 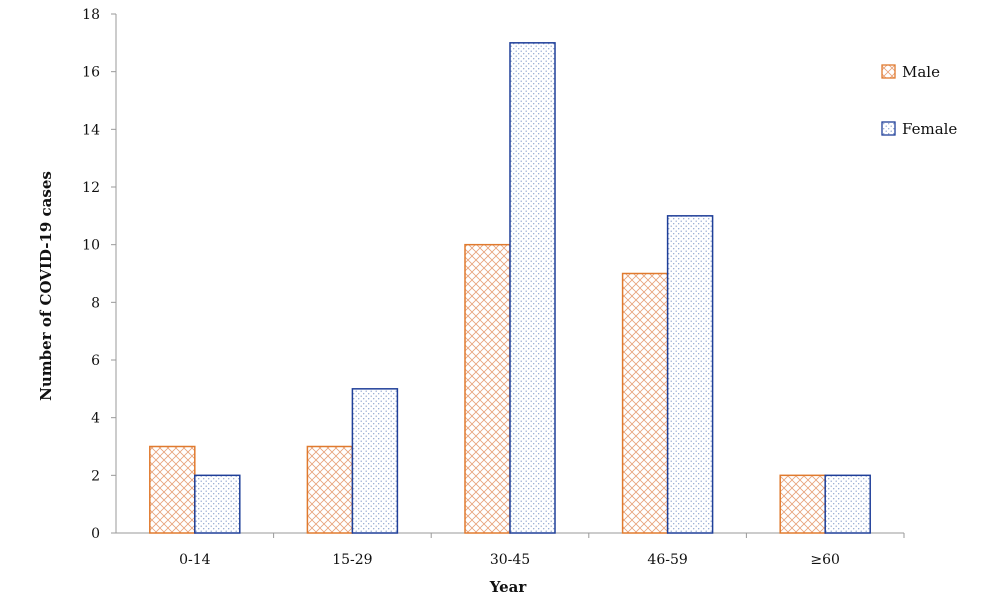 I want to click on y-tick-label: 6, so click(x=95, y=361).